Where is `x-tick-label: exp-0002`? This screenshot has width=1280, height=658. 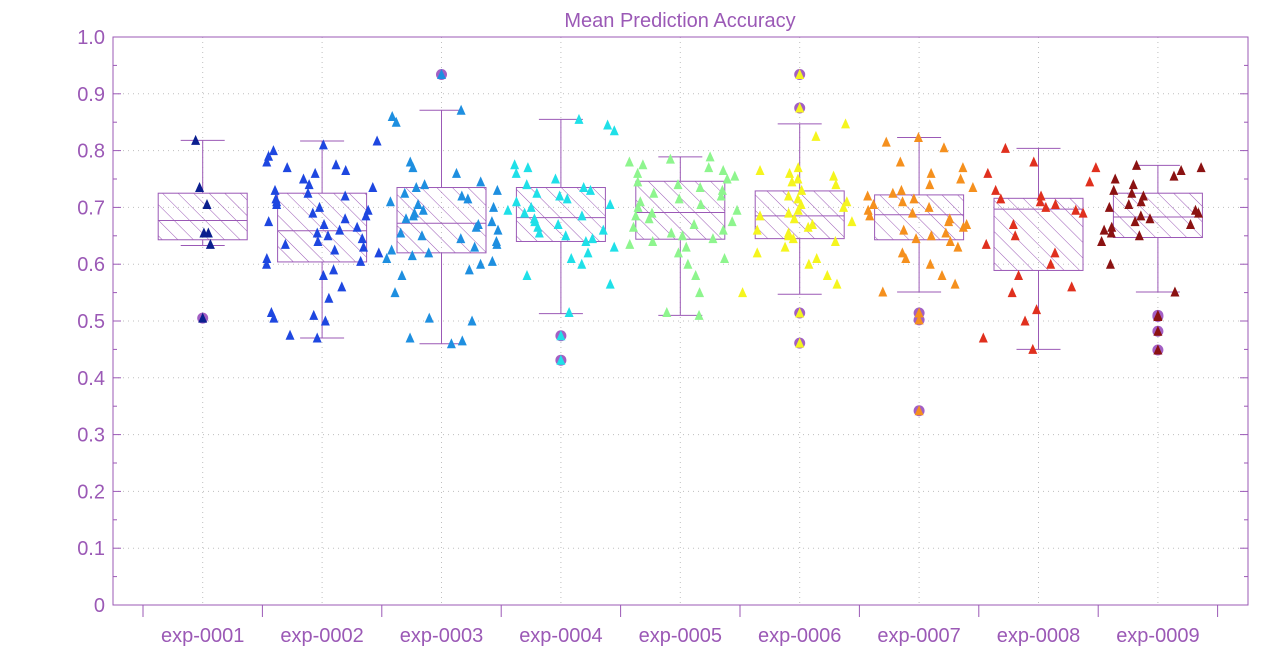
x-tick-label: exp-0002 is located at coordinates (321, 636).